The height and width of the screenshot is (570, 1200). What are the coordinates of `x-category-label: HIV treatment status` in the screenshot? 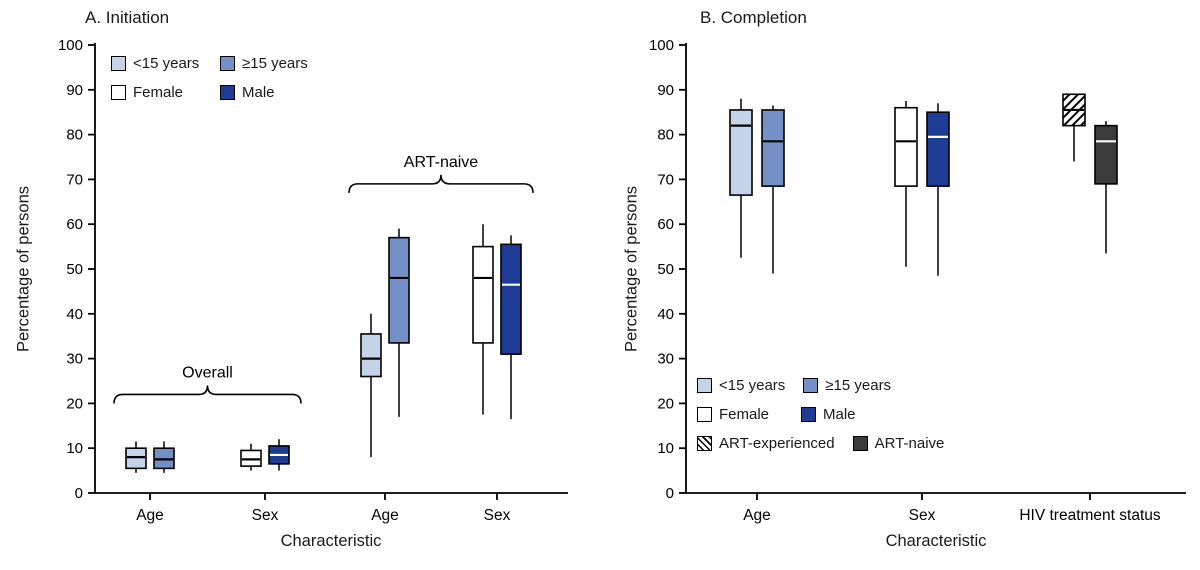 It's located at (1090, 515).